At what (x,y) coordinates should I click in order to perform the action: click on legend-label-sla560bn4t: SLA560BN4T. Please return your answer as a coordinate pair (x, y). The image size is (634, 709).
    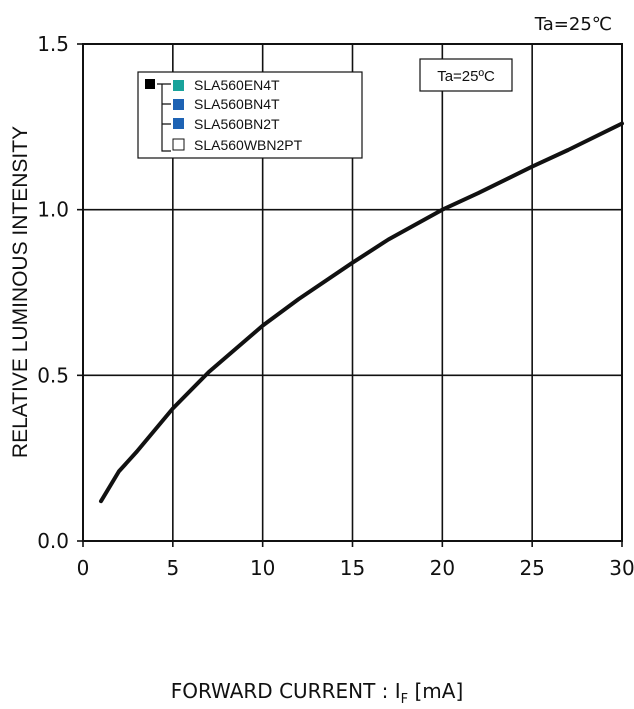
    Looking at the image, I should click on (237, 104).